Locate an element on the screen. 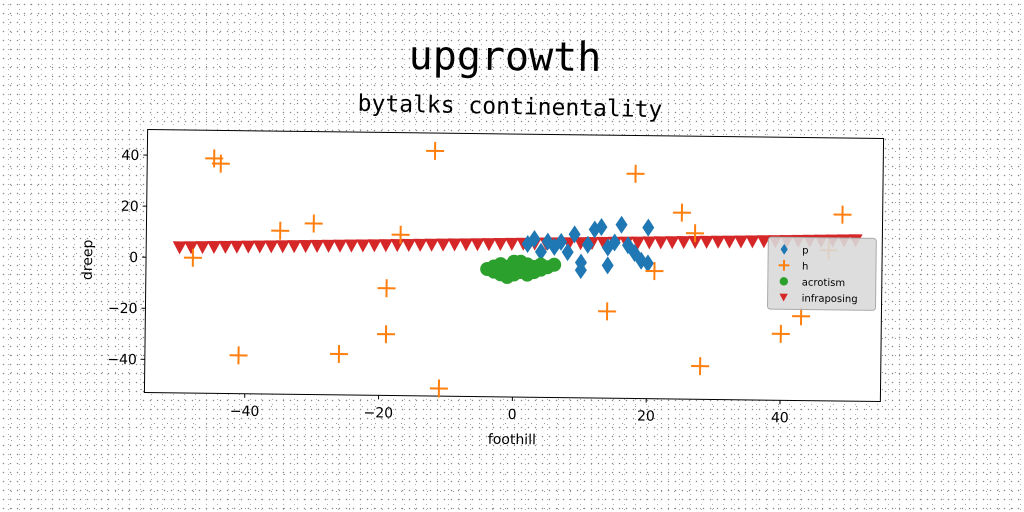  series-acrotism is located at coordinates (521, 269).